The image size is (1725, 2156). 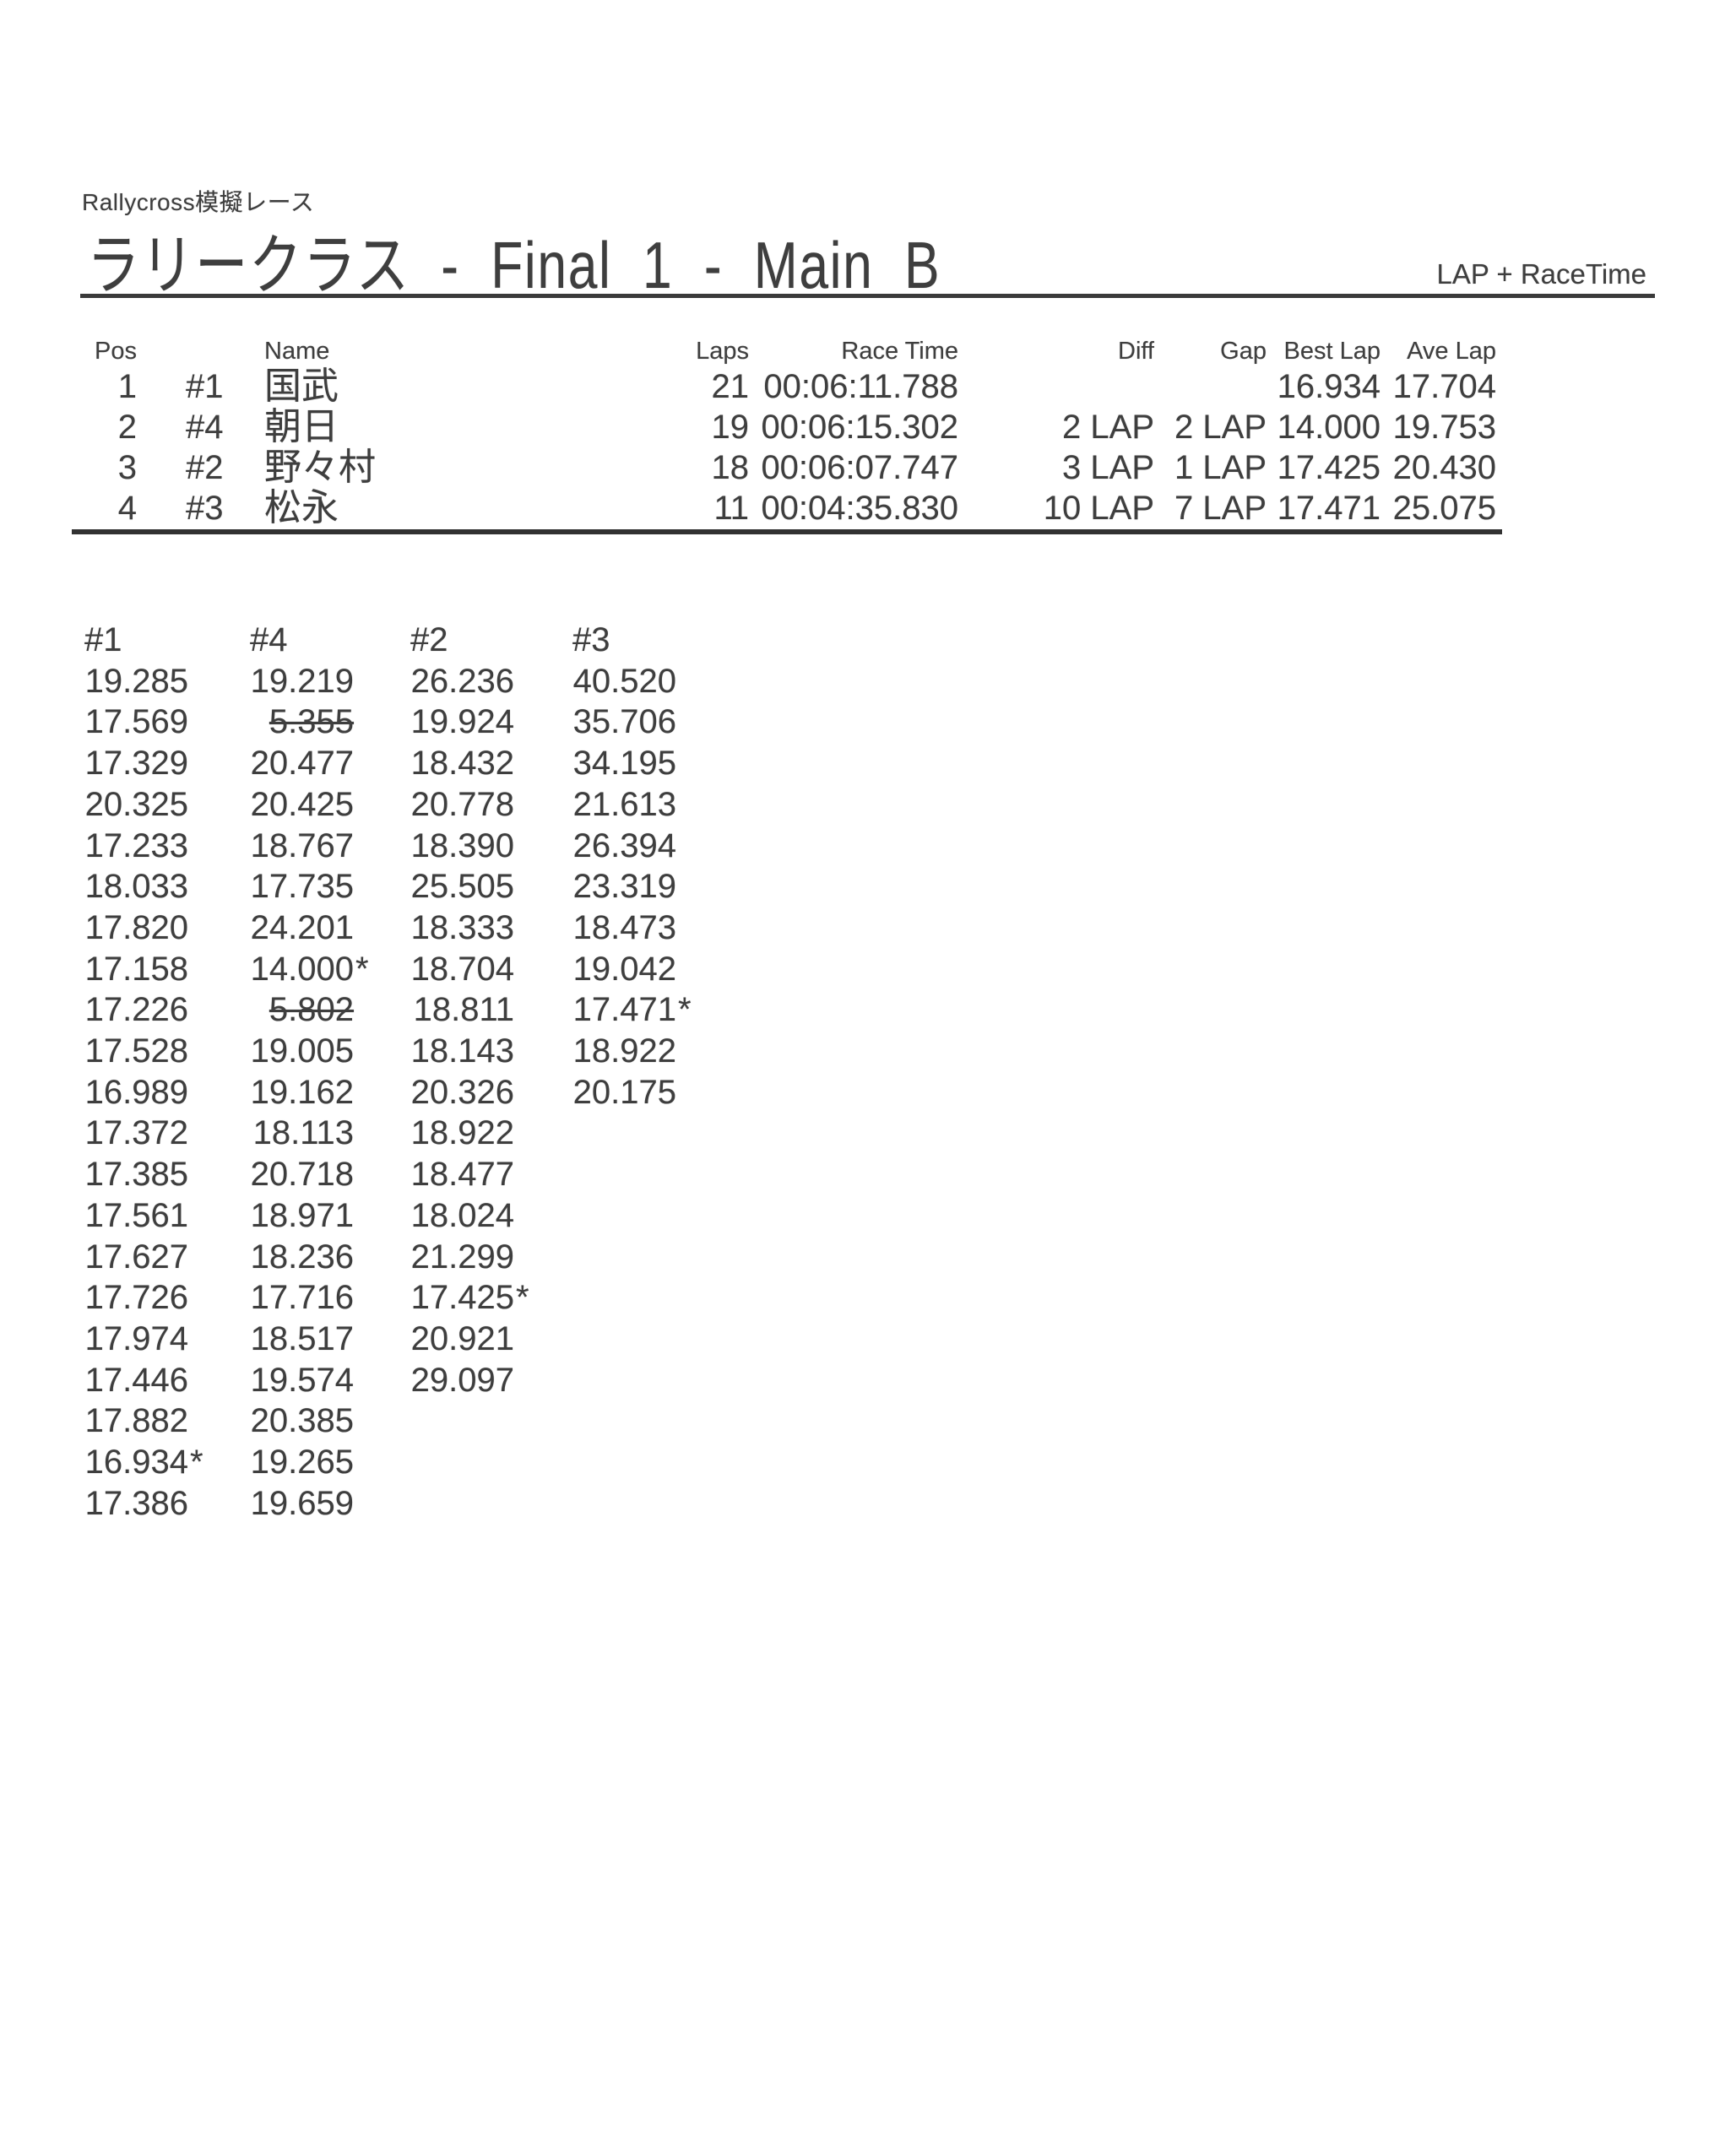 I want to click on lap-time: 17.735, so click(x=334, y=886).